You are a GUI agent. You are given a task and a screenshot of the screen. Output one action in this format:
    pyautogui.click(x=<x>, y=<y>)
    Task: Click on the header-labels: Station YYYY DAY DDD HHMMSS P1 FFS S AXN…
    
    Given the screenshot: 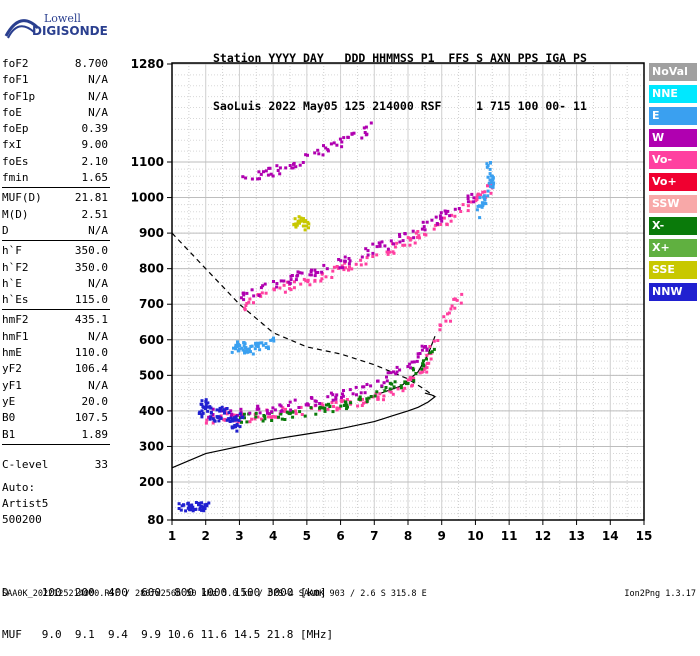 What is the action you would take?
    pyautogui.click(x=400, y=58)
    